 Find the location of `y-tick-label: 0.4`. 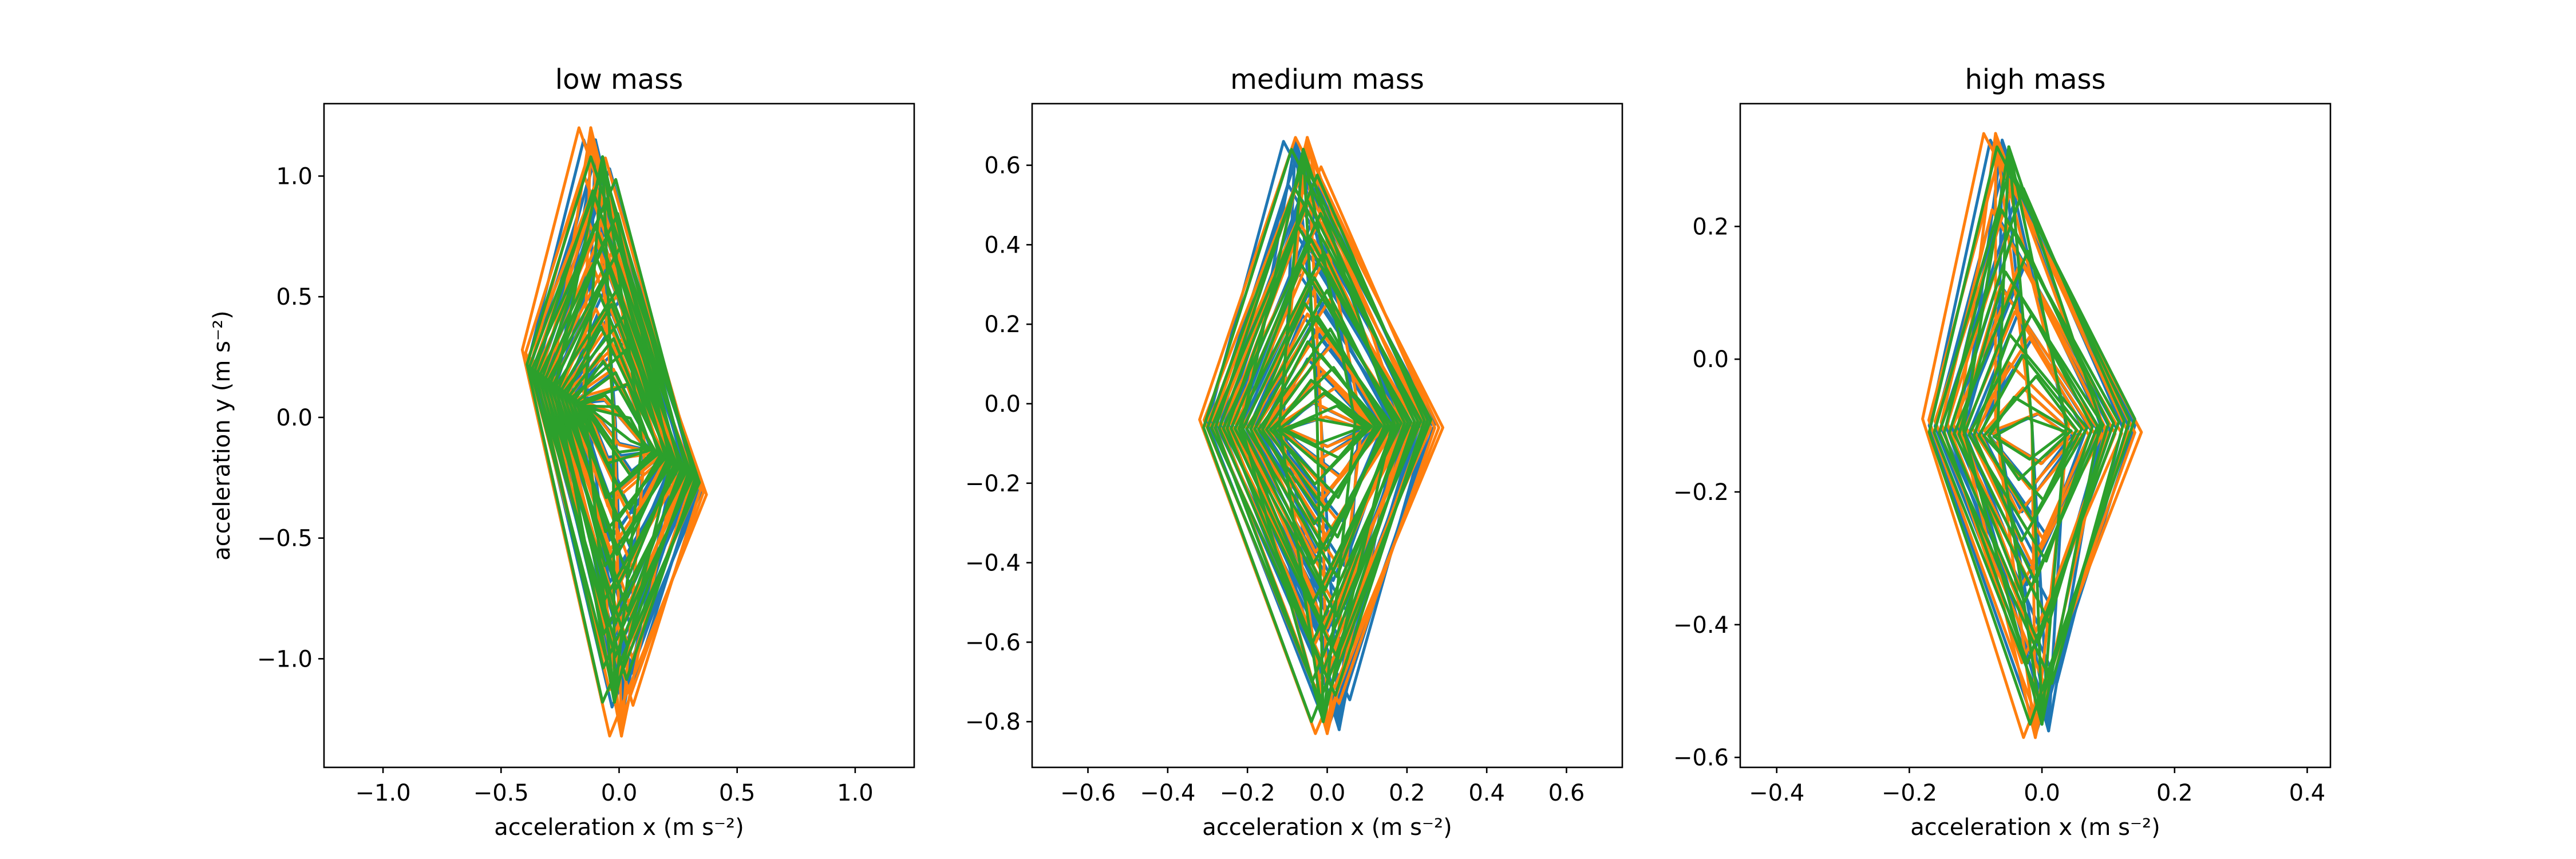

y-tick-label: 0.4 is located at coordinates (1002, 245).